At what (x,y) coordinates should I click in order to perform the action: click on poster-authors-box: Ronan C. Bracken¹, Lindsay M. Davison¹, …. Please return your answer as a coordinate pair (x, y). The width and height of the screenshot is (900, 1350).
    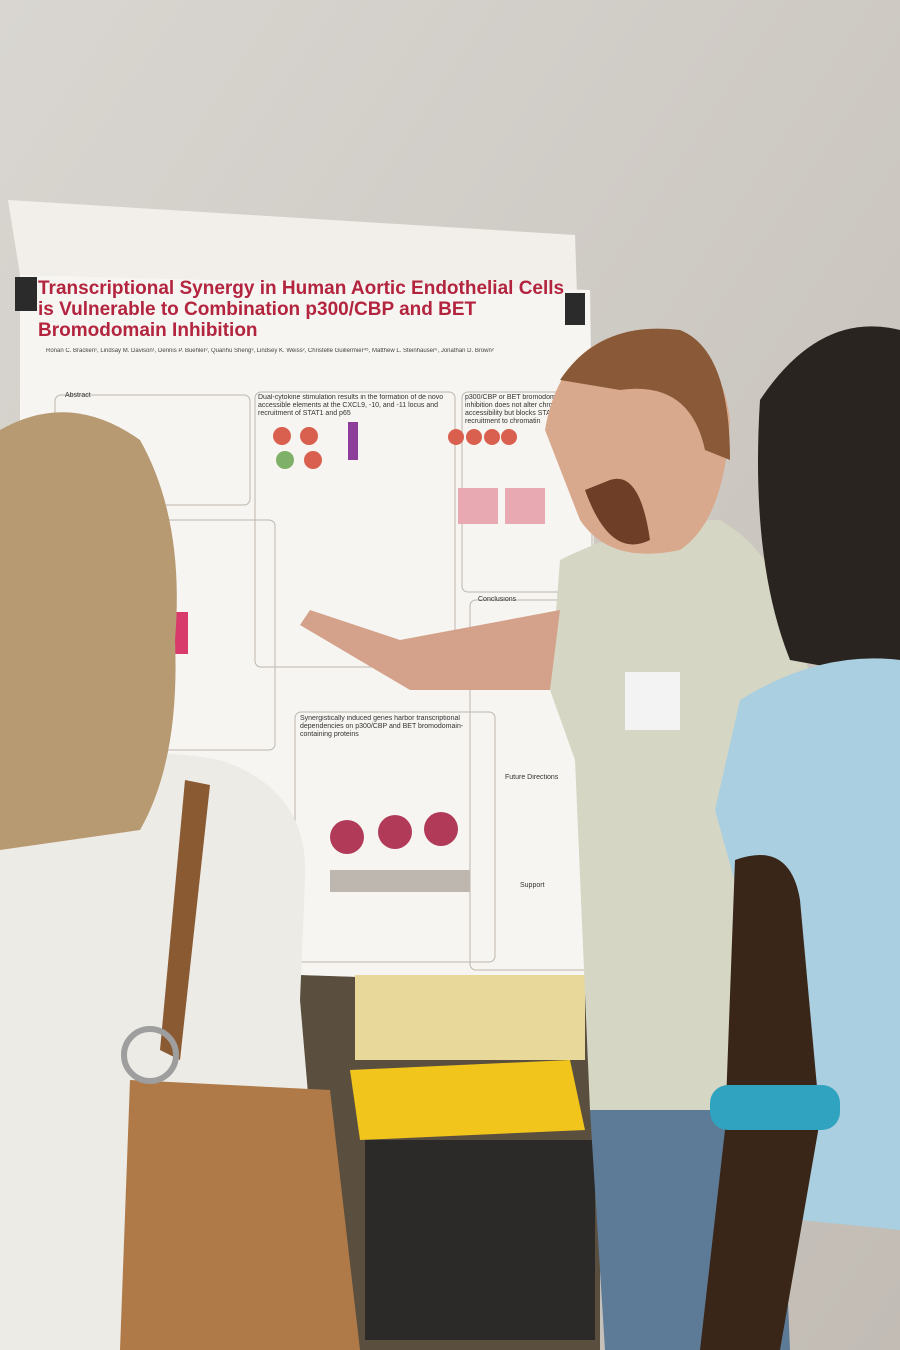
    Looking at the image, I should click on (270, 351).